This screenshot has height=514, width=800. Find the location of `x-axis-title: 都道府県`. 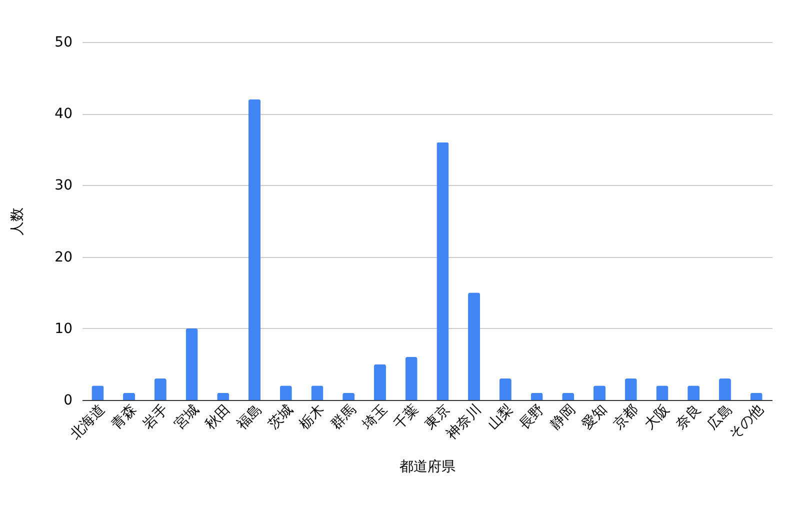

x-axis-title: 都道府県 is located at coordinates (428, 467).